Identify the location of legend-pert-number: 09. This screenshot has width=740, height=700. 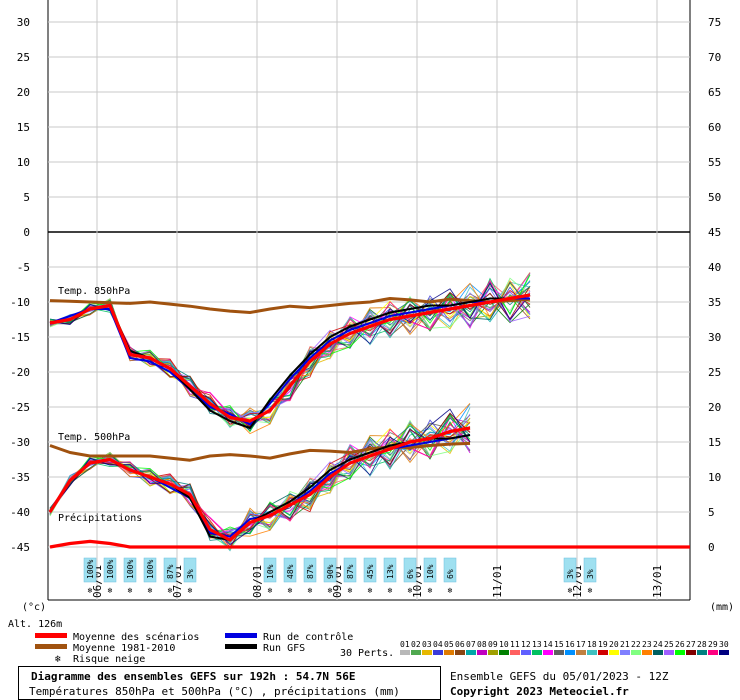
(493, 644).